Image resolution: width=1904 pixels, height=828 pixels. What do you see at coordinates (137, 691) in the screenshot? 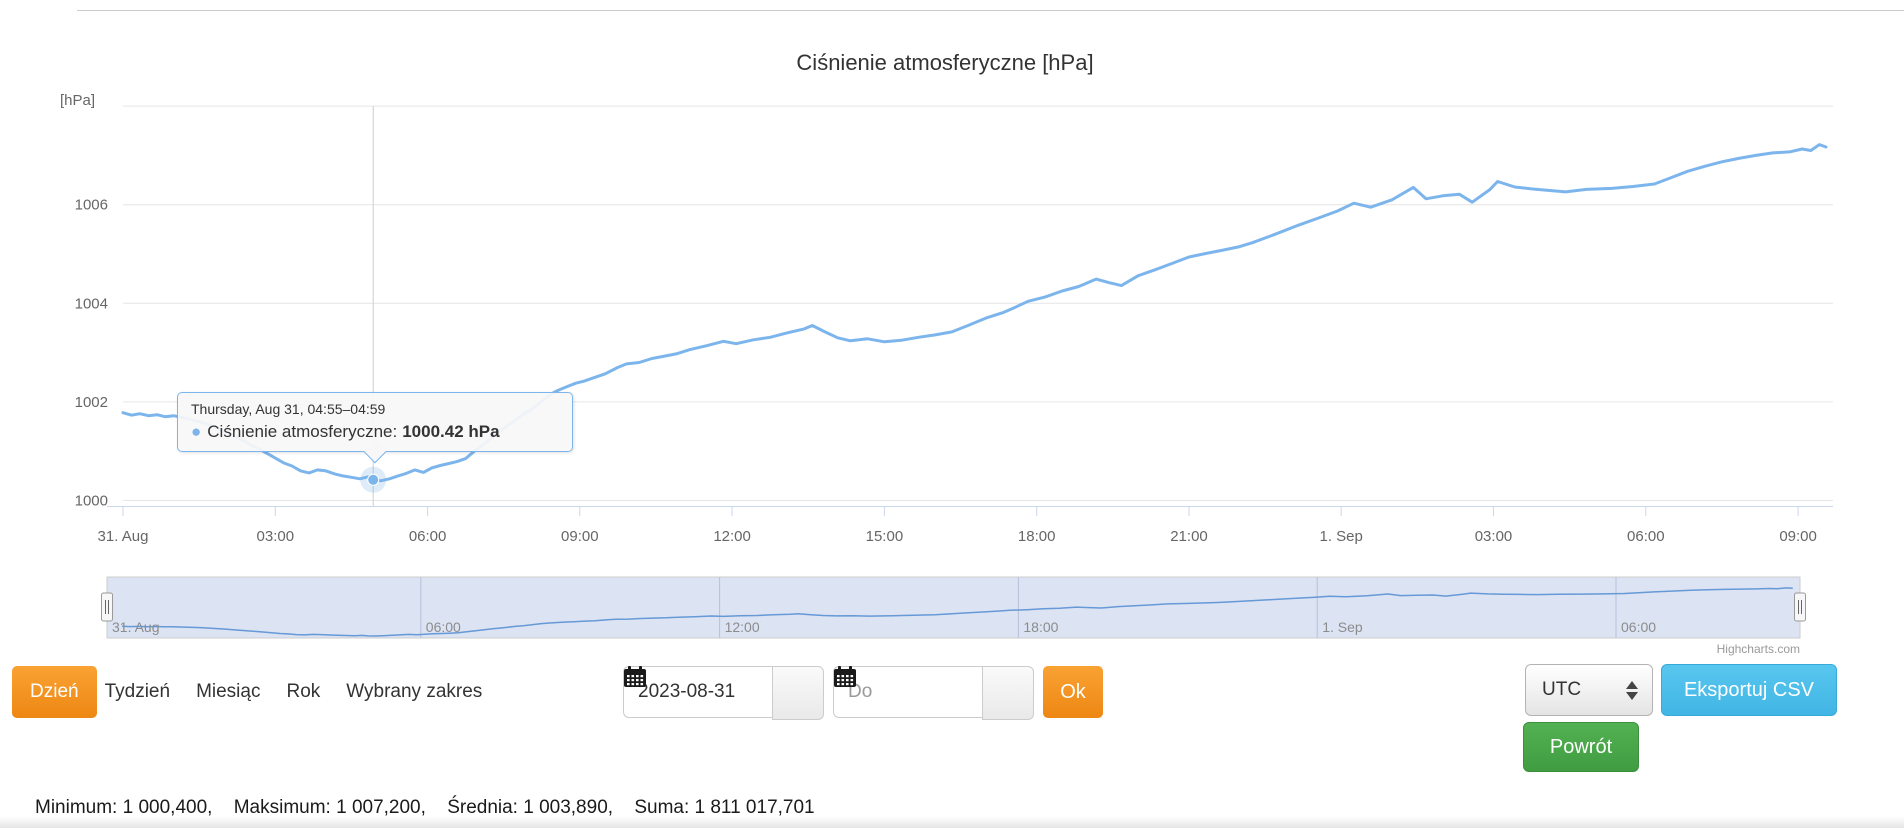
I see `range-button-week: Tydzień` at bounding box center [137, 691].